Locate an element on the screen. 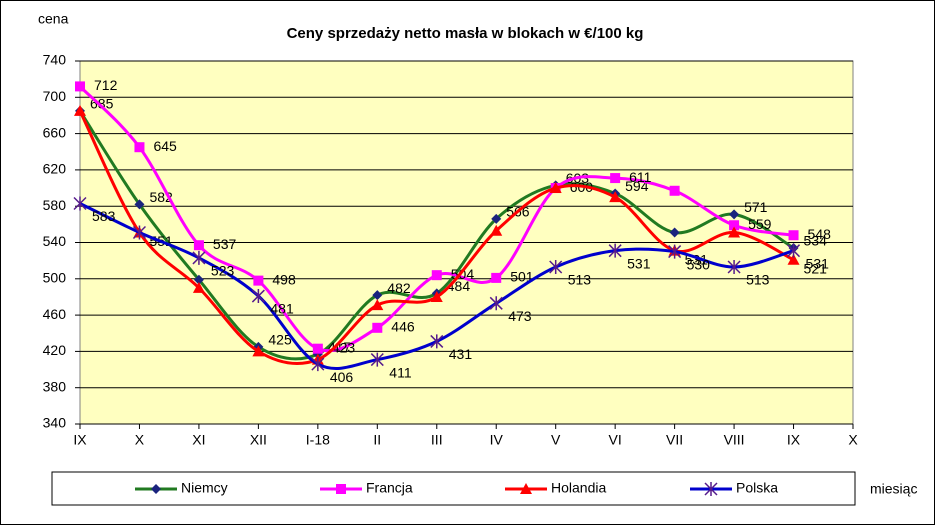 The width and height of the screenshot is (935, 525). y-tick-label: 660 is located at coordinates (55, 132).